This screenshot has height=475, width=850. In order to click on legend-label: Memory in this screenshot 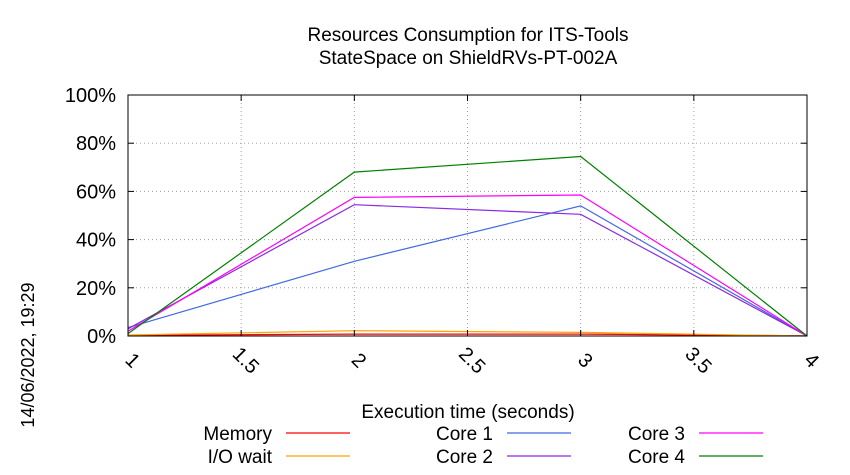, I will do `click(237, 434)`.